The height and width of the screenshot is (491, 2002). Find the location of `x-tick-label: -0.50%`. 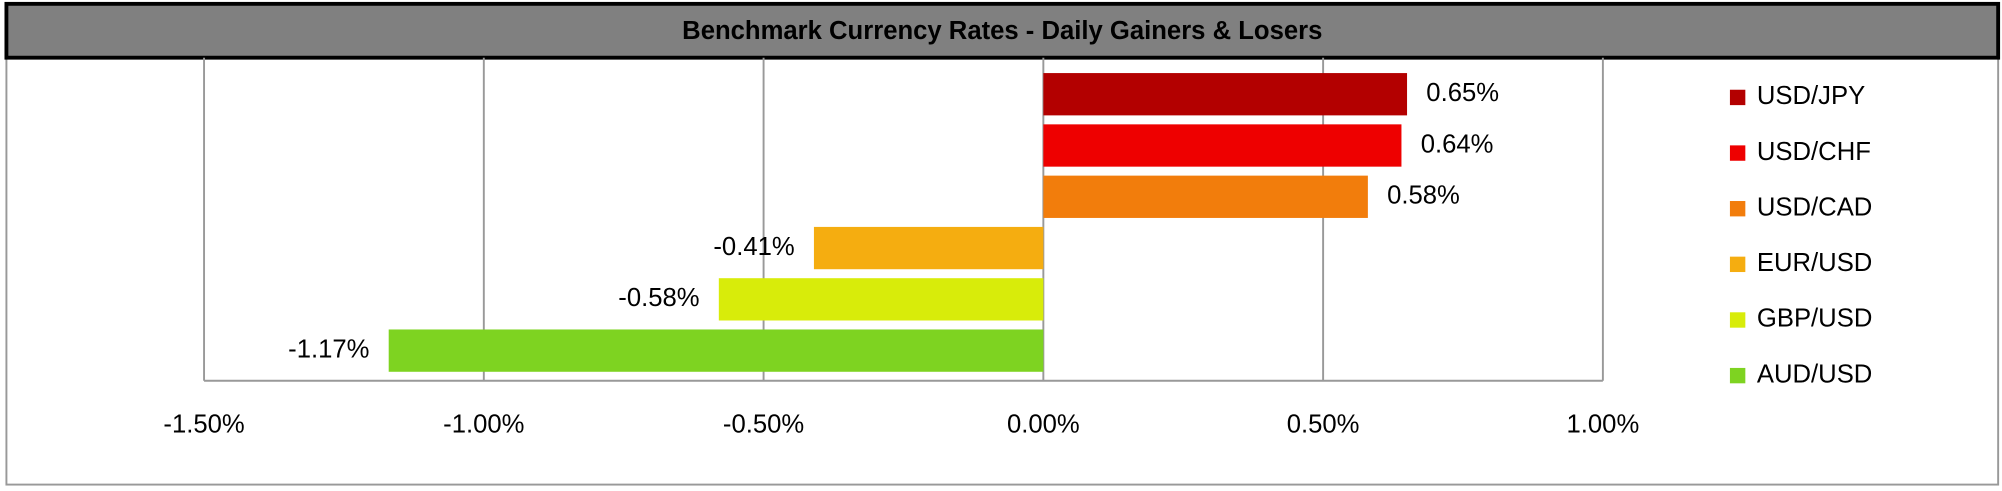

x-tick-label: -0.50% is located at coordinates (763, 424).